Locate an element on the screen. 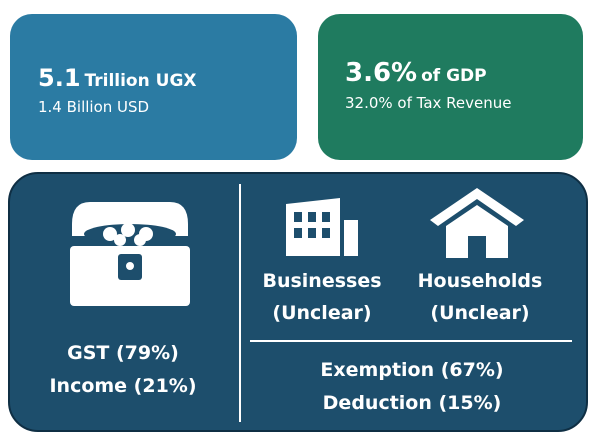 Image resolution: width=592 pixels, height=434 pixels. building-icon is located at coordinates (322, 227).